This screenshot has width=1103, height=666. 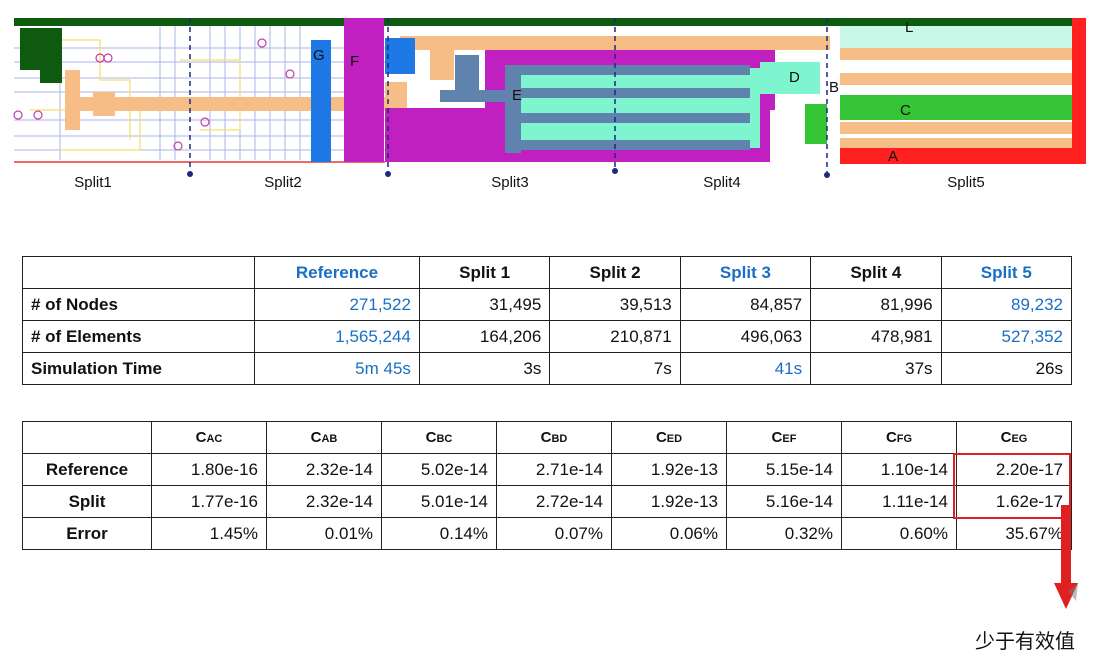 I want to click on table1-header-split5: Split 5, so click(x=1006, y=272).